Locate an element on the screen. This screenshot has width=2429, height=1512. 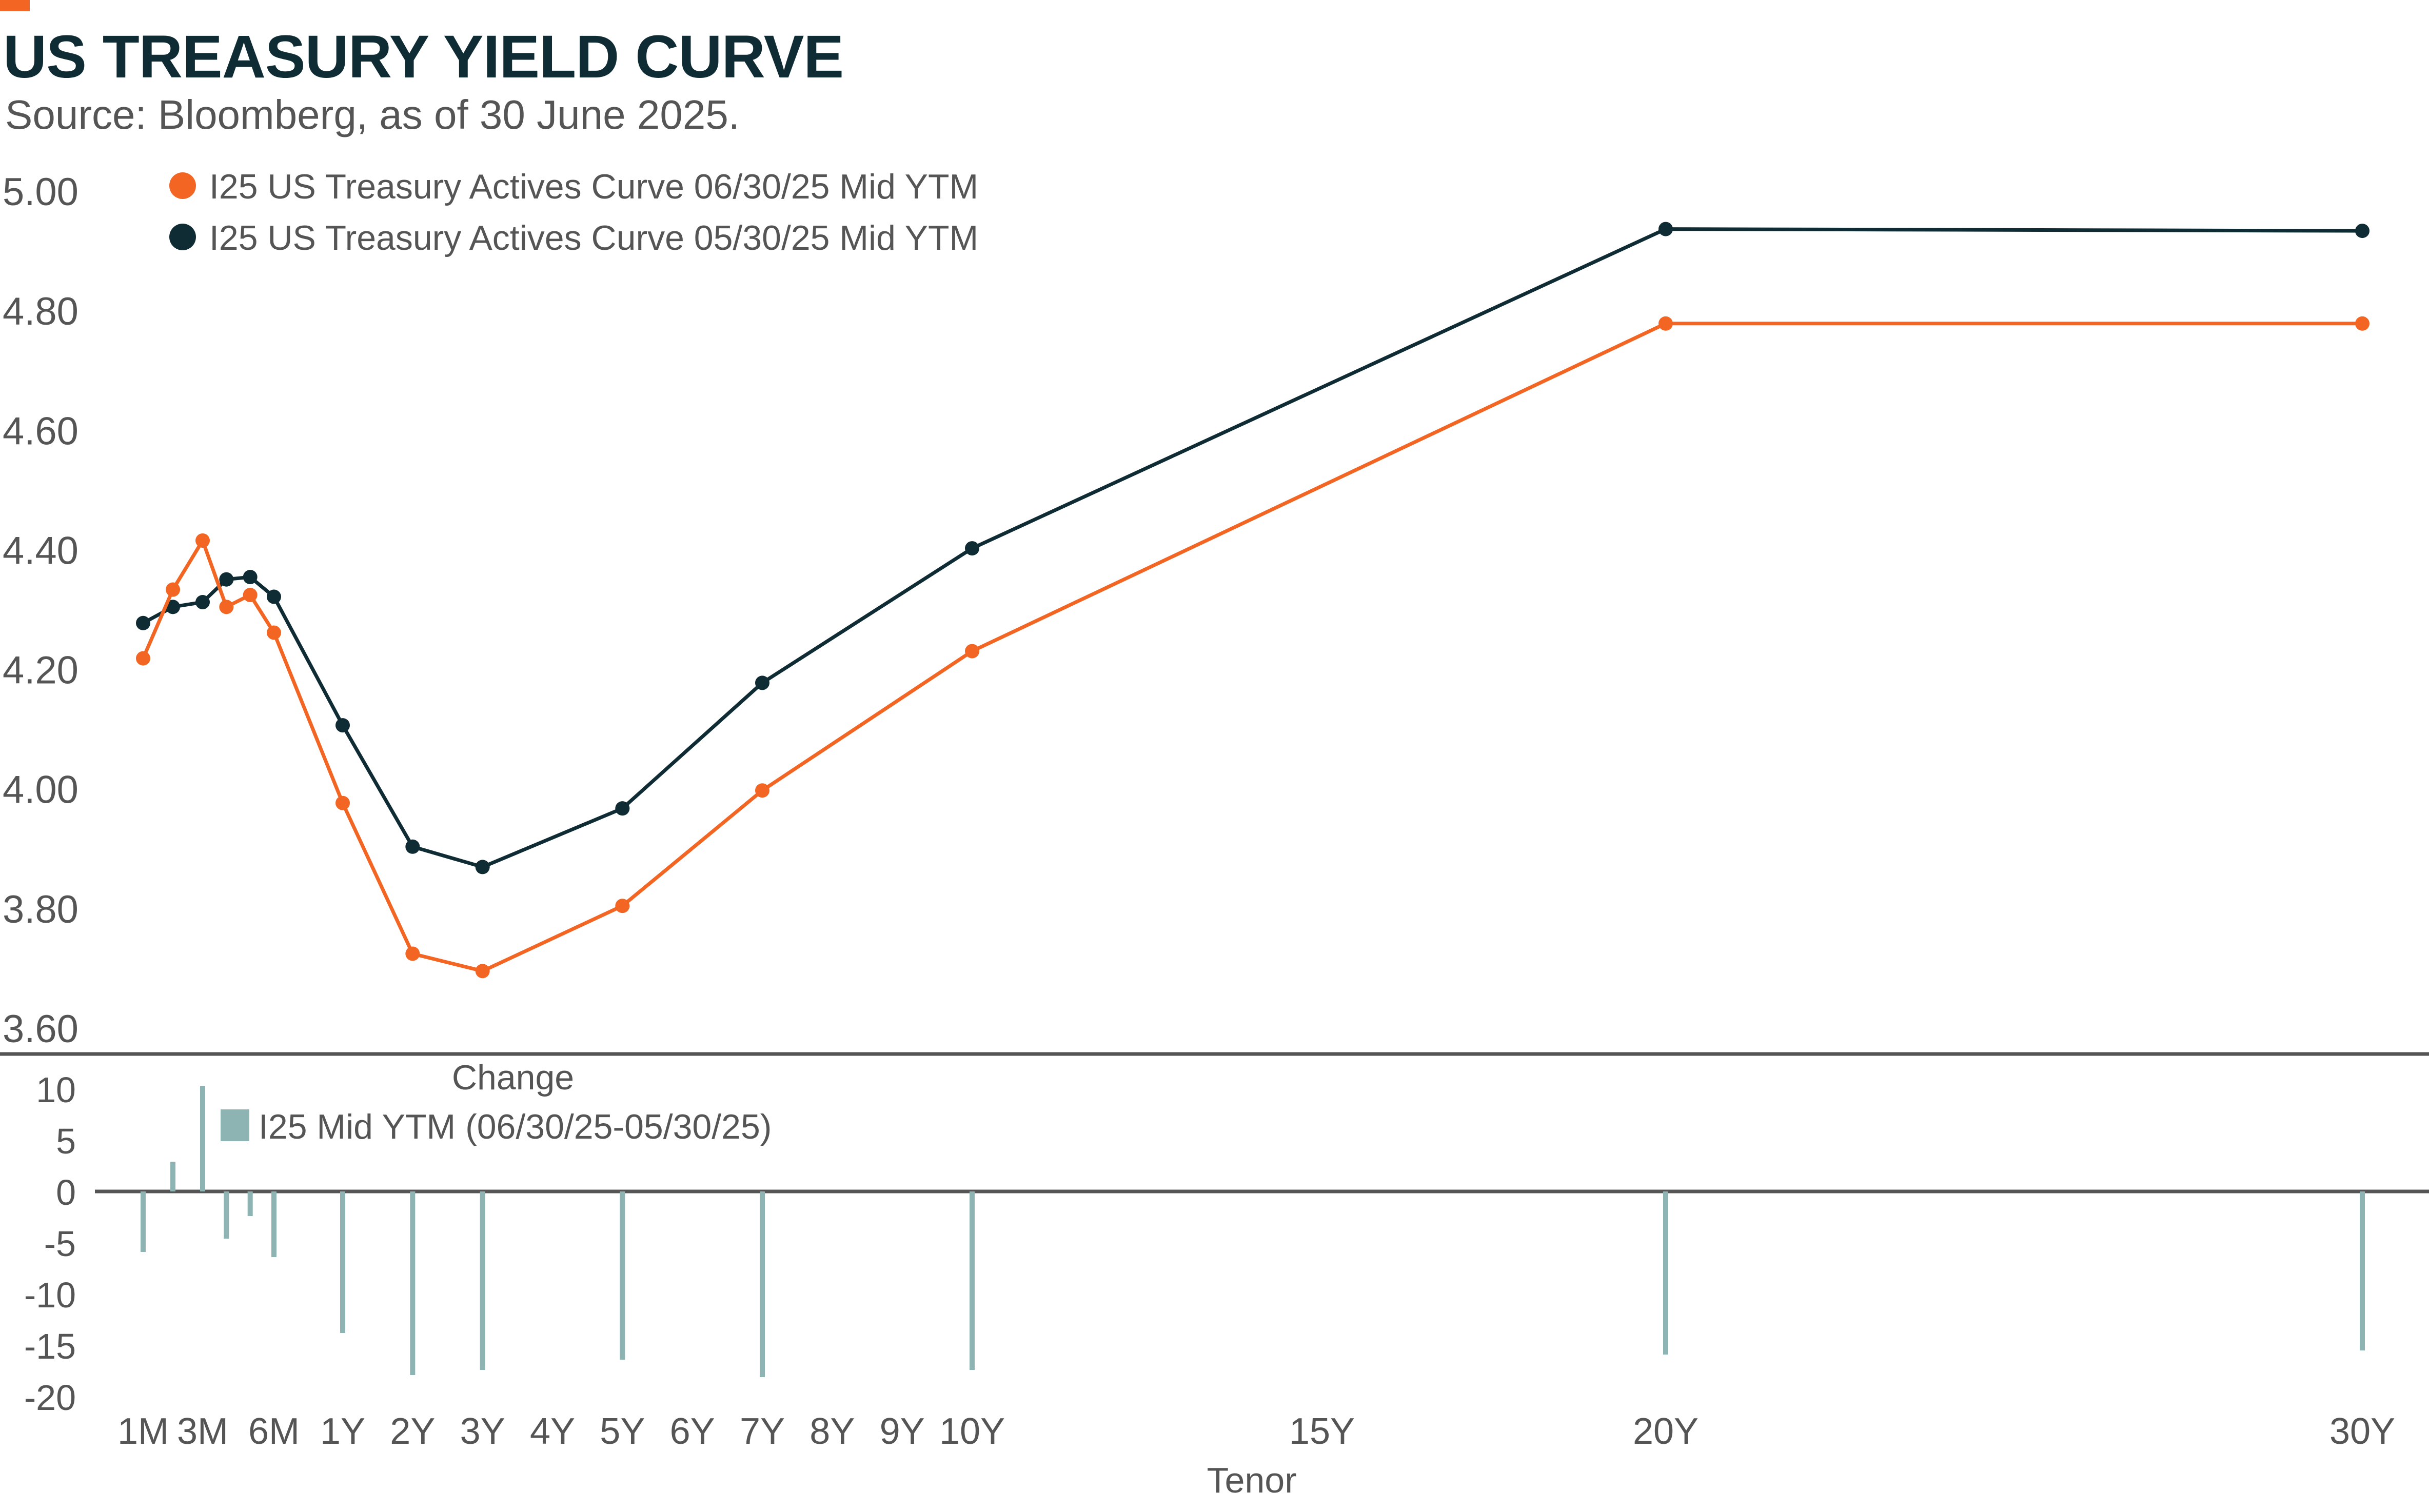
tenor-tick-label: 1M is located at coordinates (143, 1431).